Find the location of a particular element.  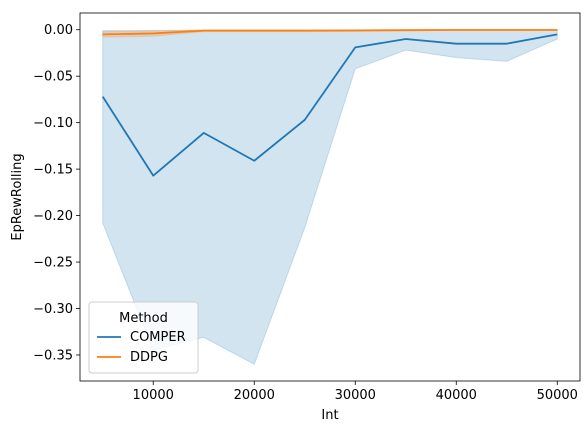

x-tick-label: 40000 is located at coordinates (456, 395).